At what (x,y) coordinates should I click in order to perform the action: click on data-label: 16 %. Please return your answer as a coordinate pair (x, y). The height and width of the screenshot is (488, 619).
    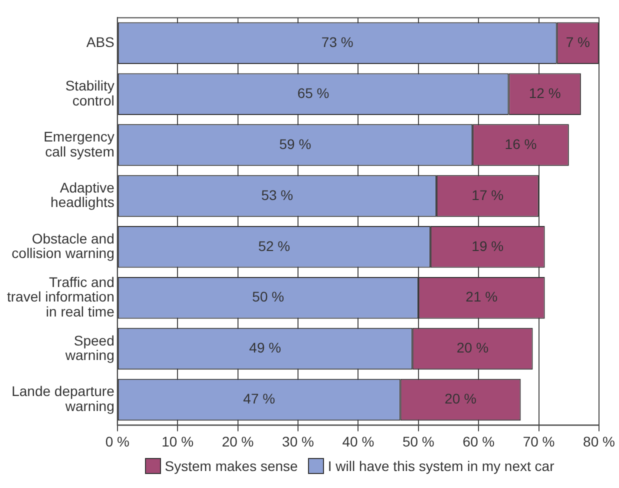
    Looking at the image, I should click on (520, 144).